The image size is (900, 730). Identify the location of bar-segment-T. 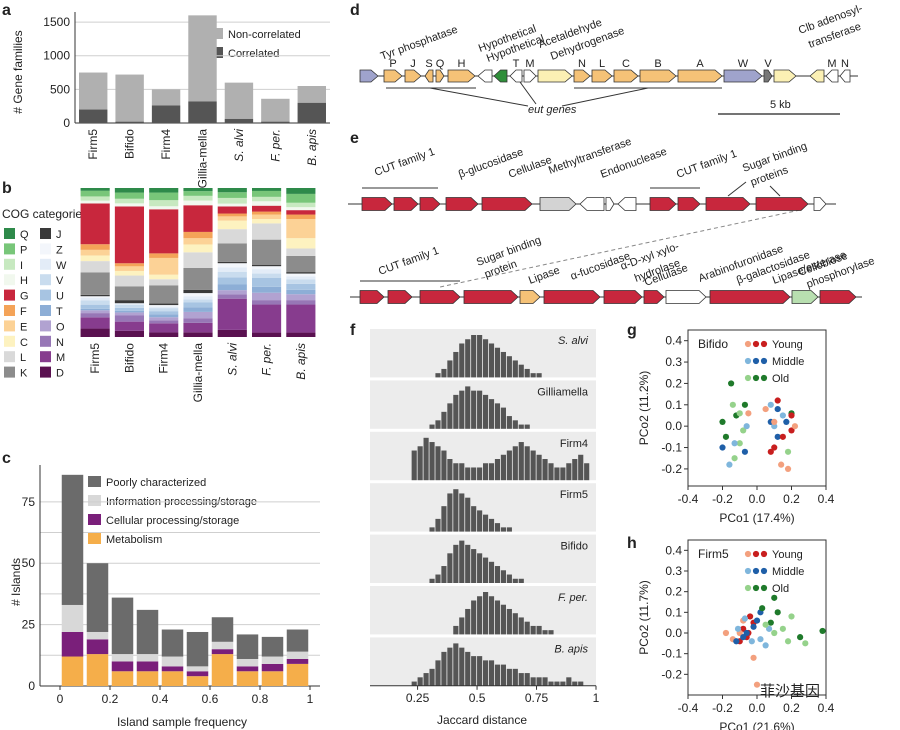
(232, 287).